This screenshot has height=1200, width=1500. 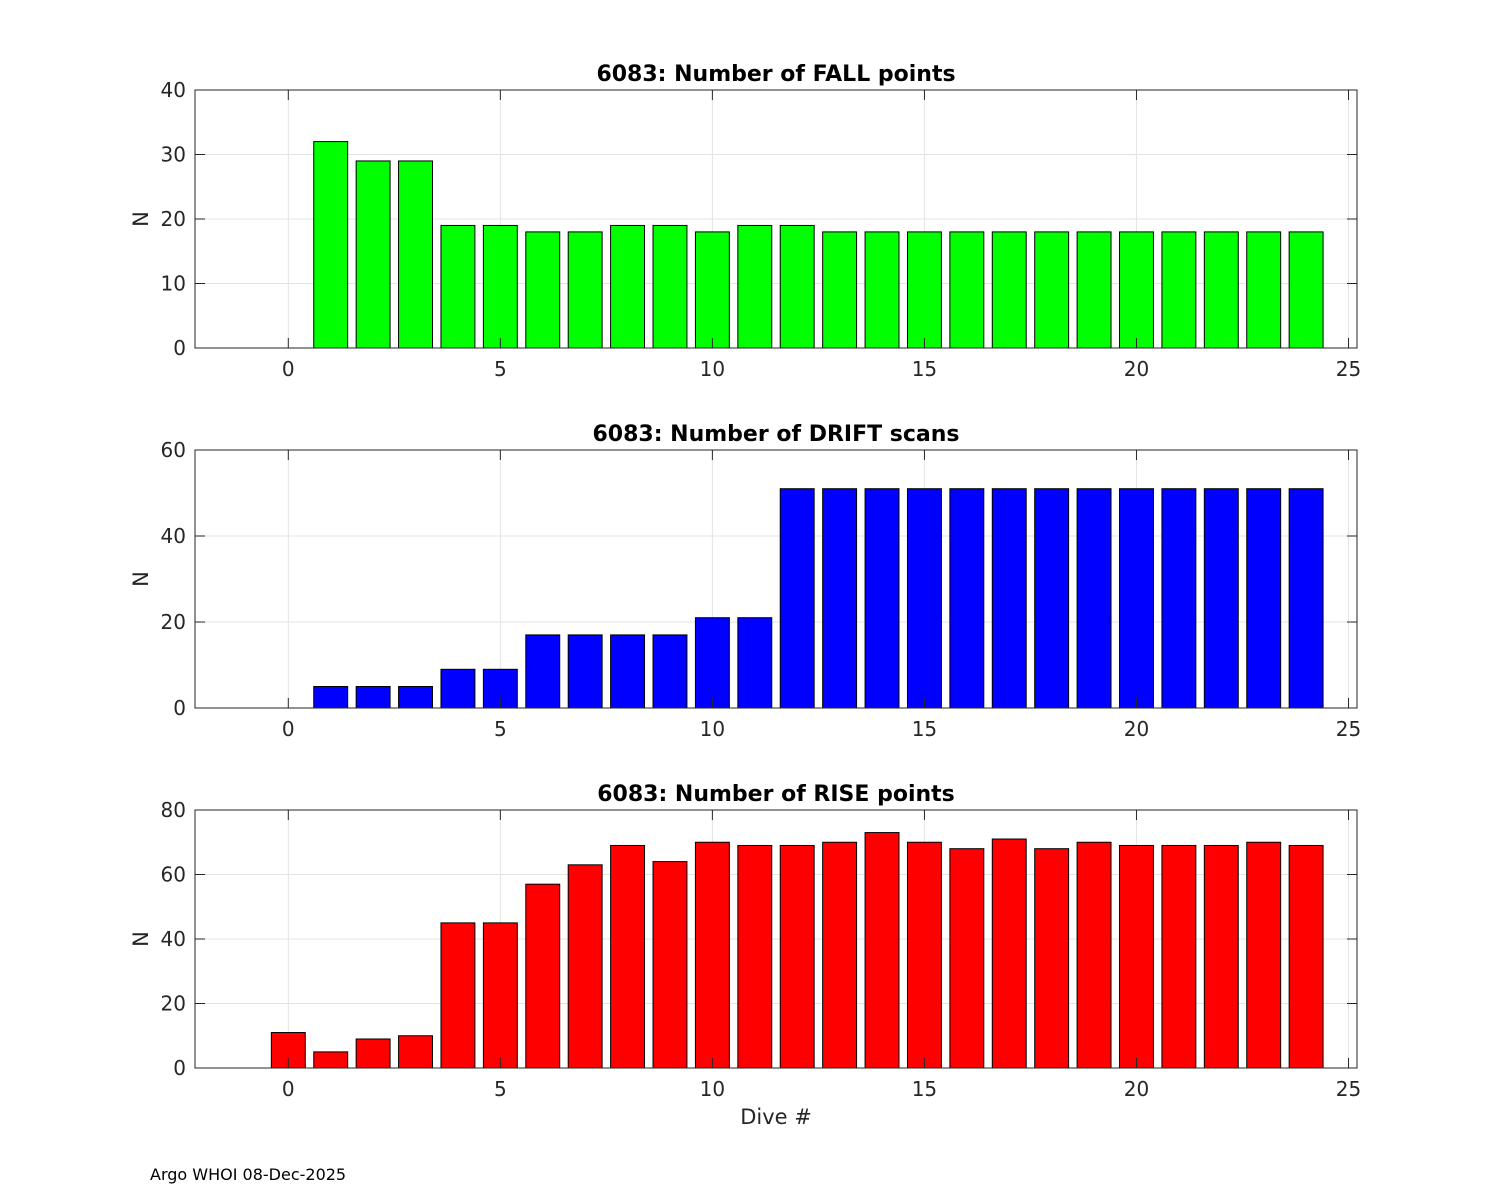 I want to click on x-axis-label: Dive #, so click(x=776, y=1117).